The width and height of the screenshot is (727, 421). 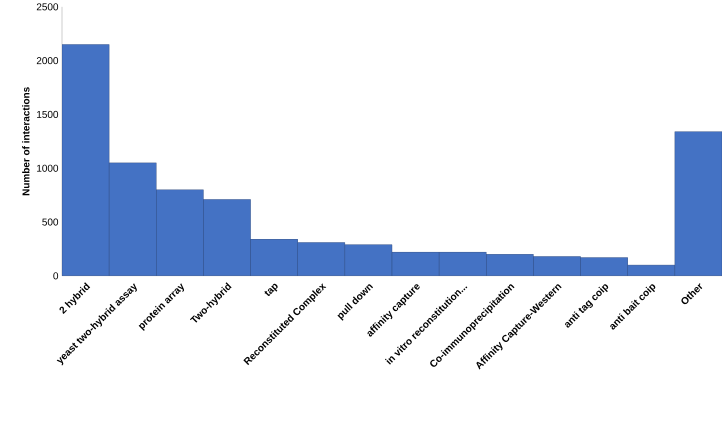 What do you see at coordinates (50, 222) in the screenshot?
I see `y-tick-label: 500` at bounding box center [50, 222].